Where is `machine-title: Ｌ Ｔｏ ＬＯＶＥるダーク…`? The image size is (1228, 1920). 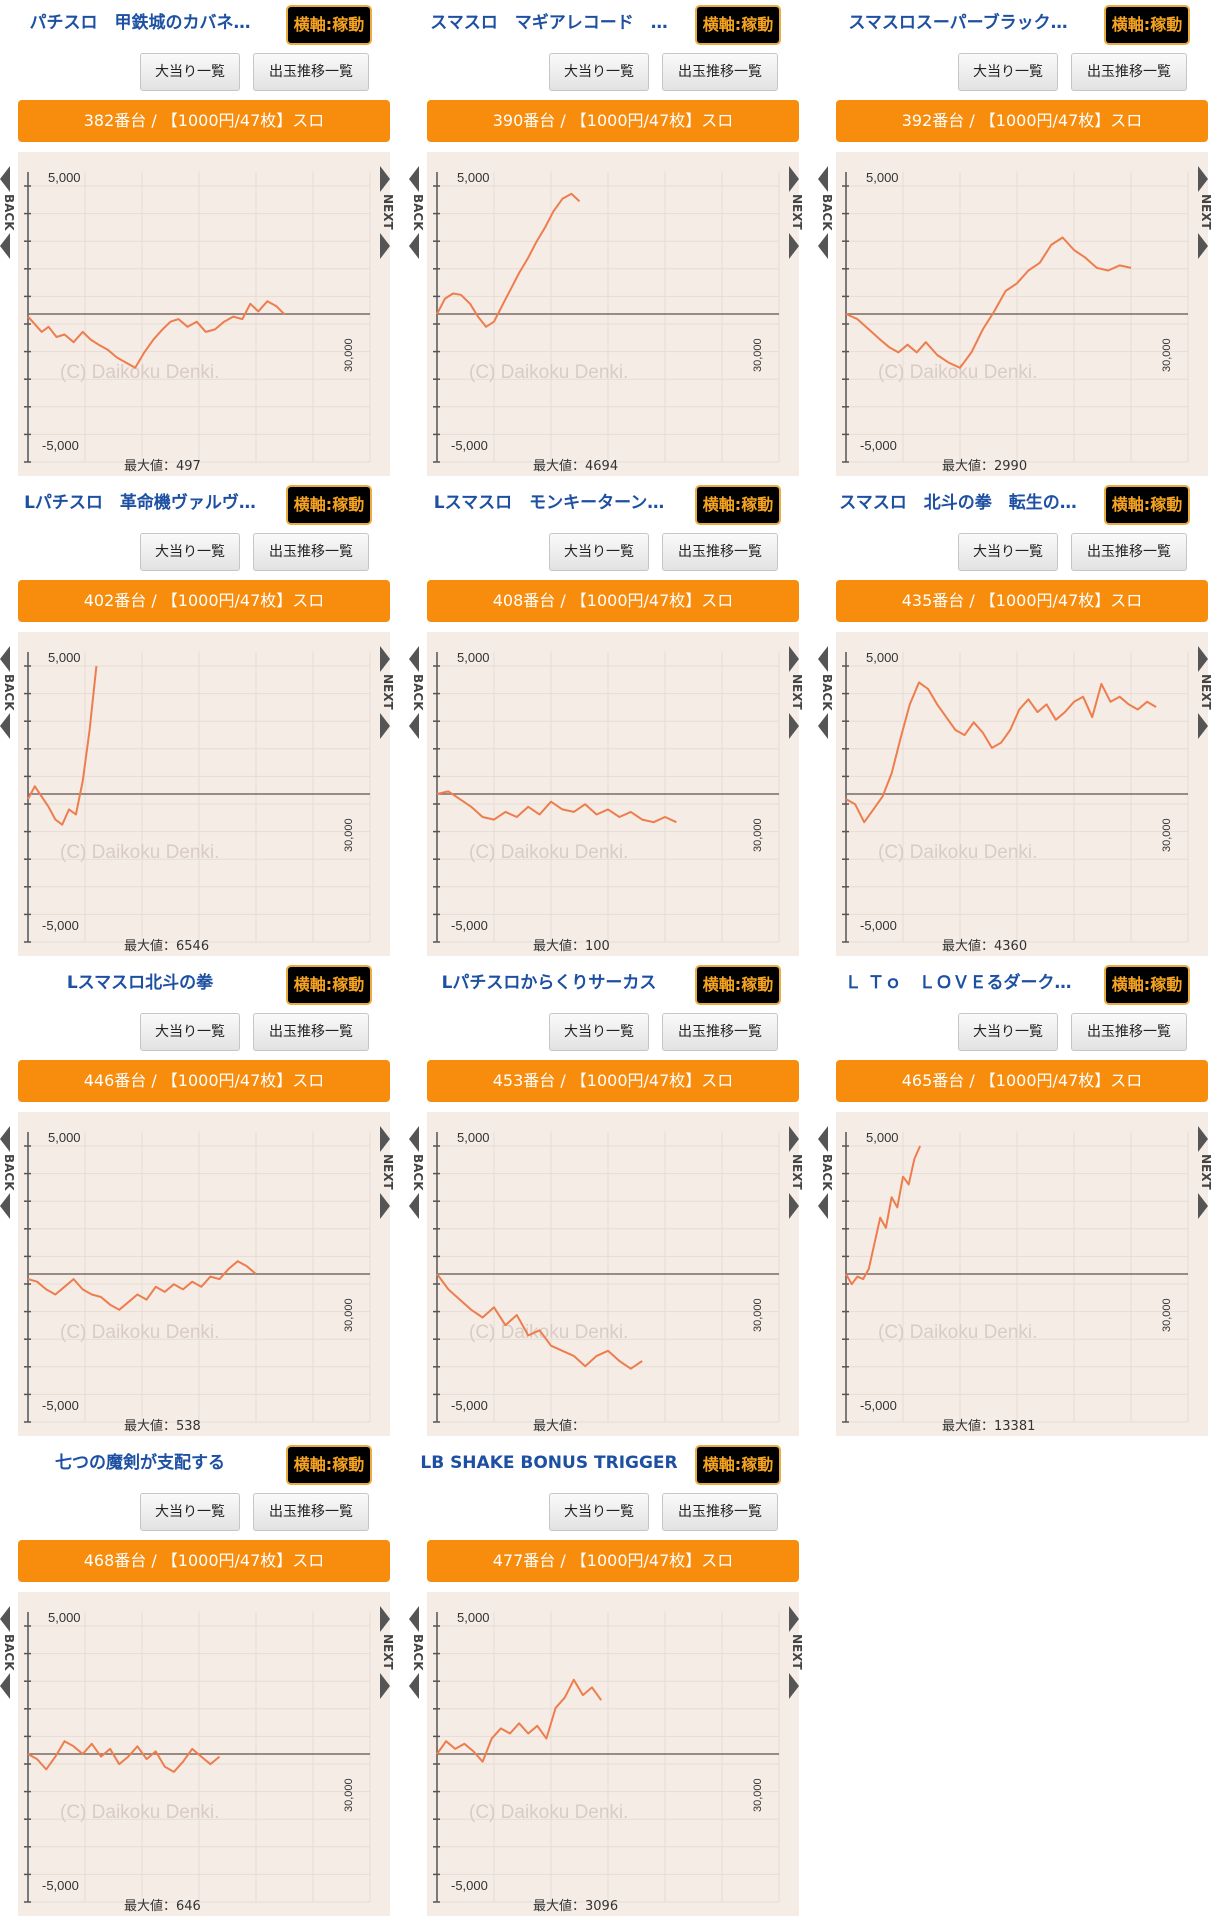
machine-title: Ｌ Ｔｏ ＬＯＶＥるダーク… is located at coordinates (958, 983).